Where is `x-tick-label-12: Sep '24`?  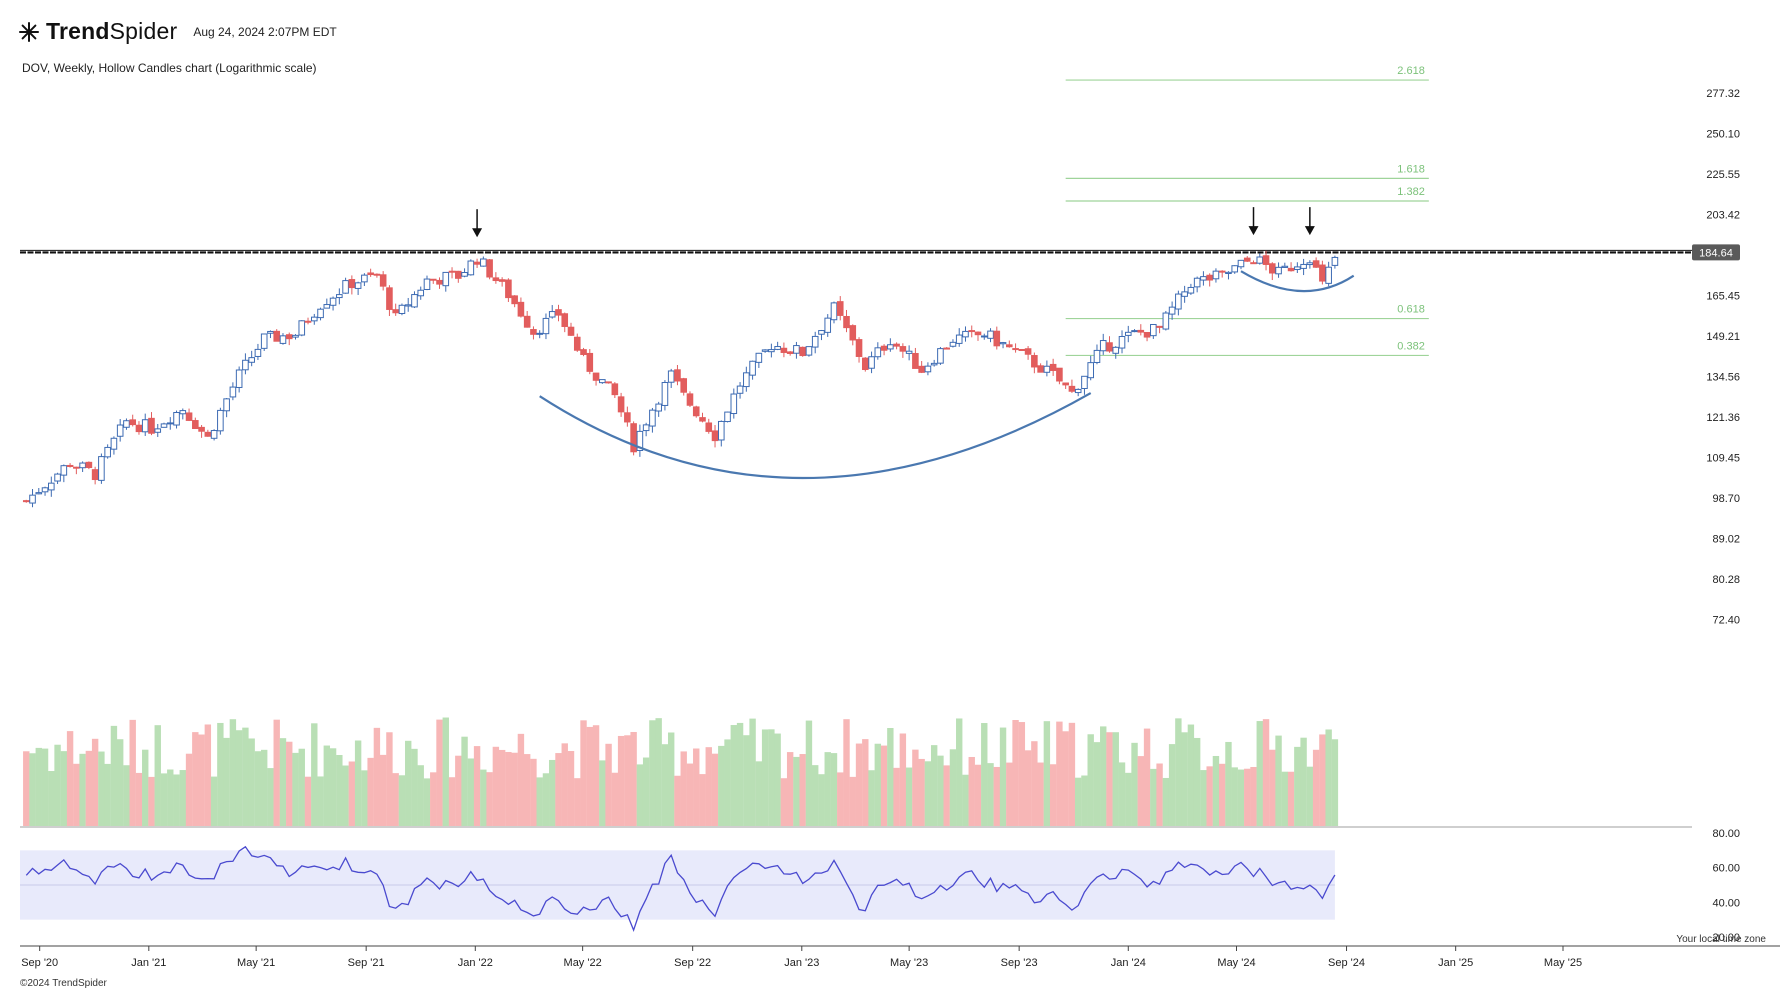
x-tick-label-12: Sep '24 is located at coordinates (1346, 963).